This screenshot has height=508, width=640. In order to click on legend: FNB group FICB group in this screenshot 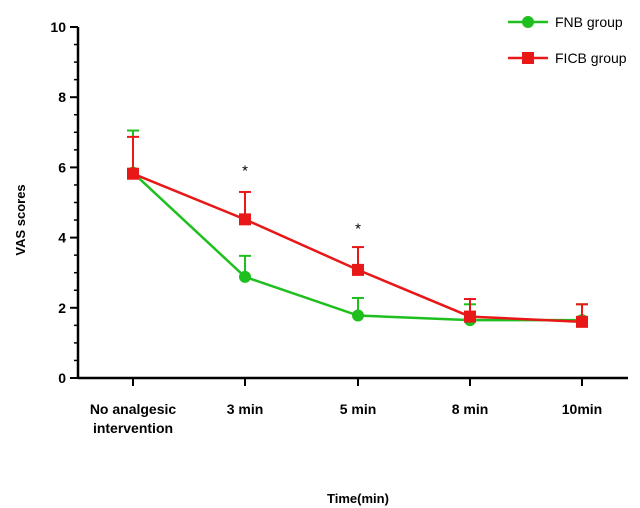, I will do `click(567, 40)`.